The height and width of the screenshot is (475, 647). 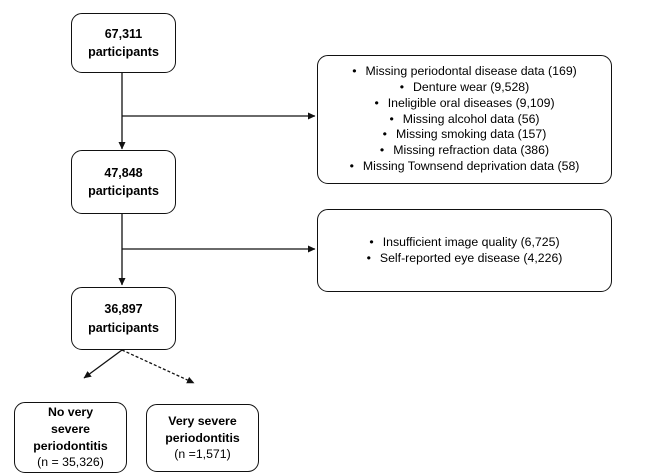 I want to click on outcome-right-count: (n =1,571), so click(x=202, y=454).